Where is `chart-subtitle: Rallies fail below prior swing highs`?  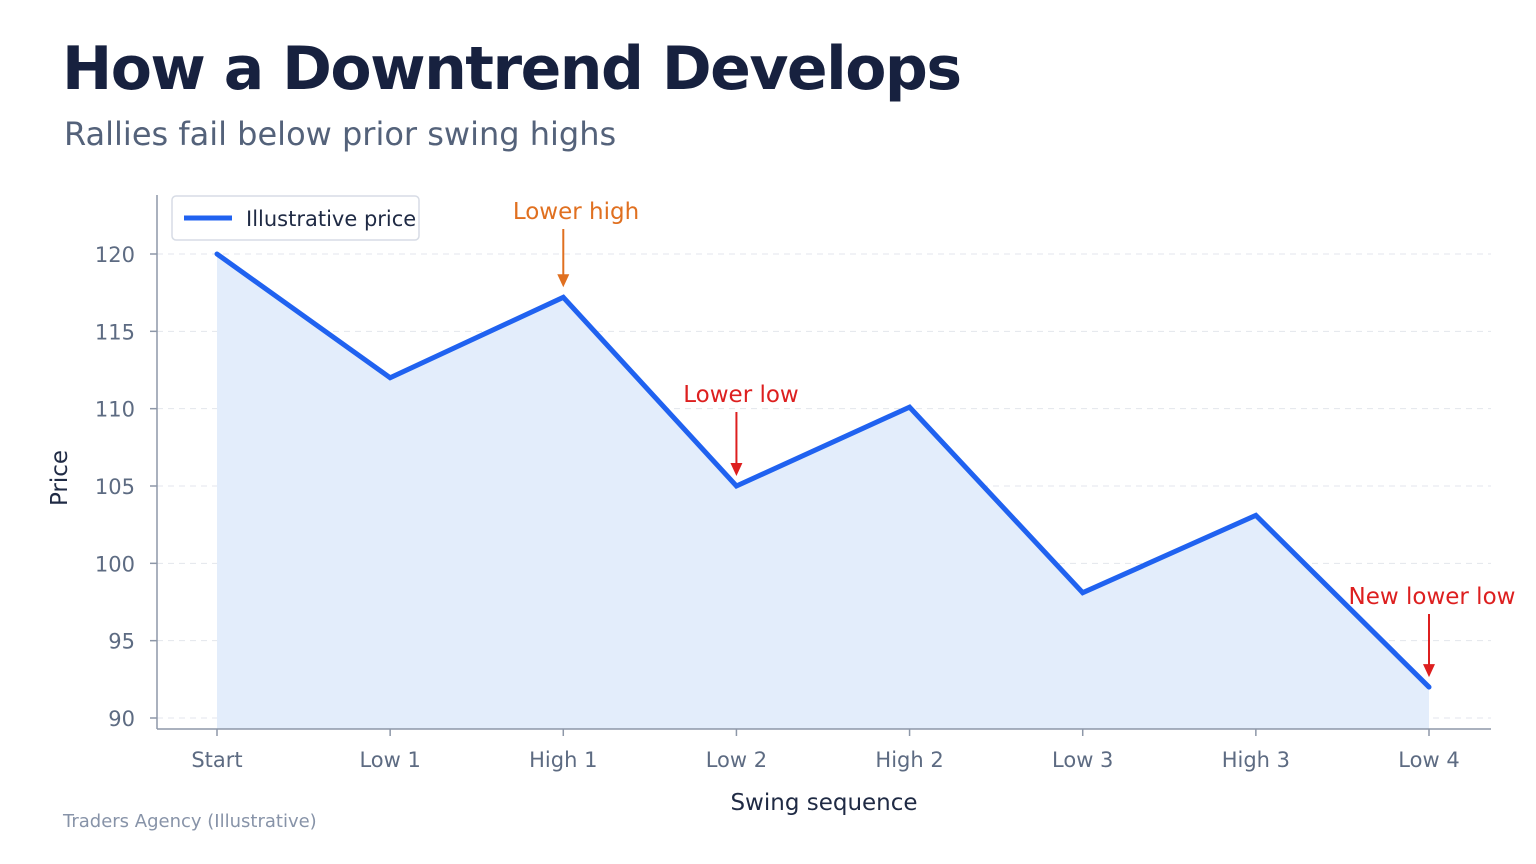
chart-subtitle: Rallies fail below prior swing highs is located at coordinates (340, 134).